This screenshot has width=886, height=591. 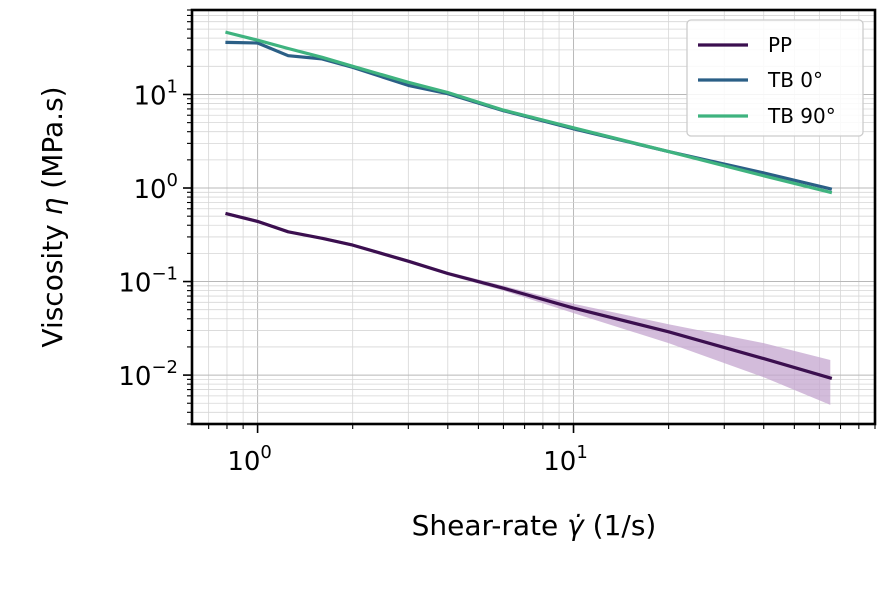 I want to click on x-tick-label: 10⁰, so click(x=249, y=459).